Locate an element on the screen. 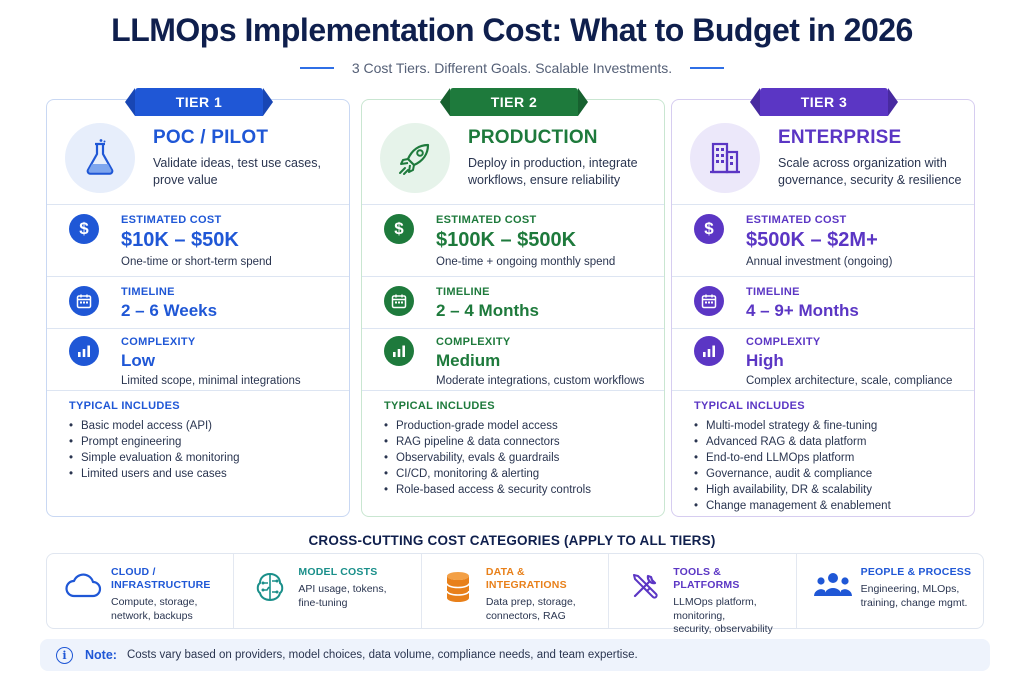 This screenshot has width=1024, height=683. category-title: DATA & INTEGRATIONS is located at coordinates (526, 578).